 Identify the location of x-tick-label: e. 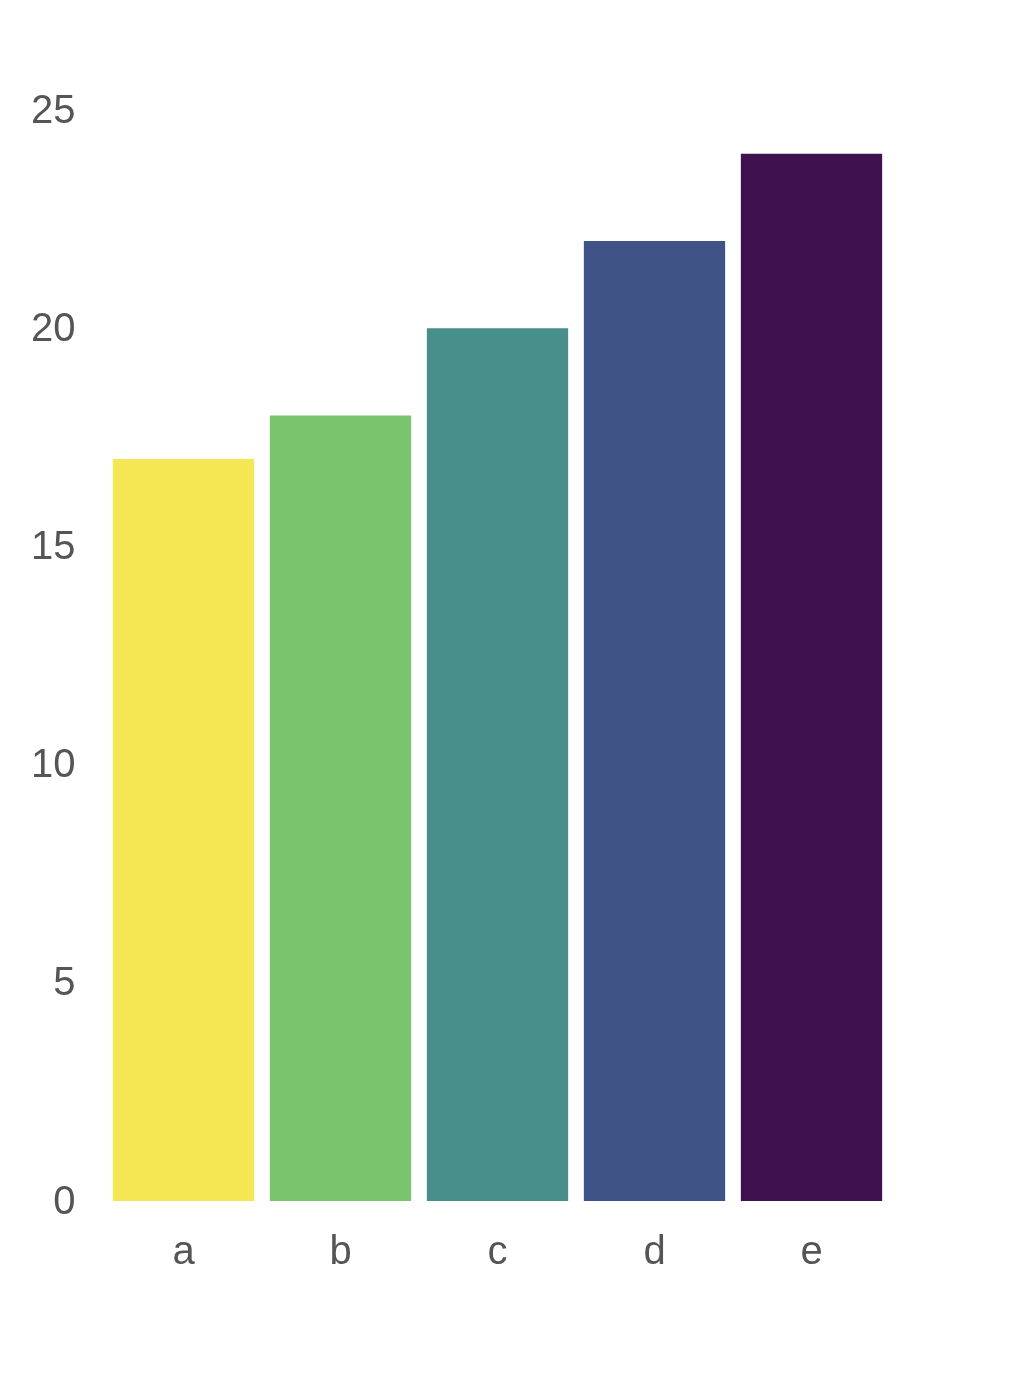
(811, 1249).